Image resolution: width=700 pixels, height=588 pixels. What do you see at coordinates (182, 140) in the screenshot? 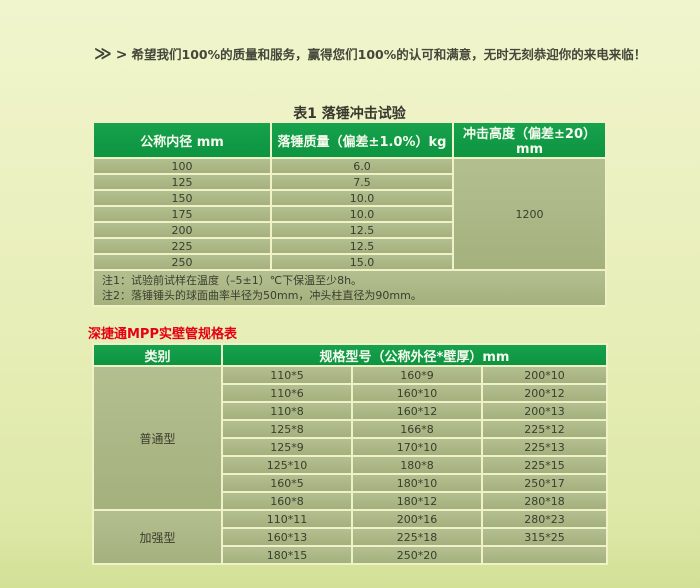
I see `column-header-dn: 公称内径 mm` at bounding box center [182, 140].